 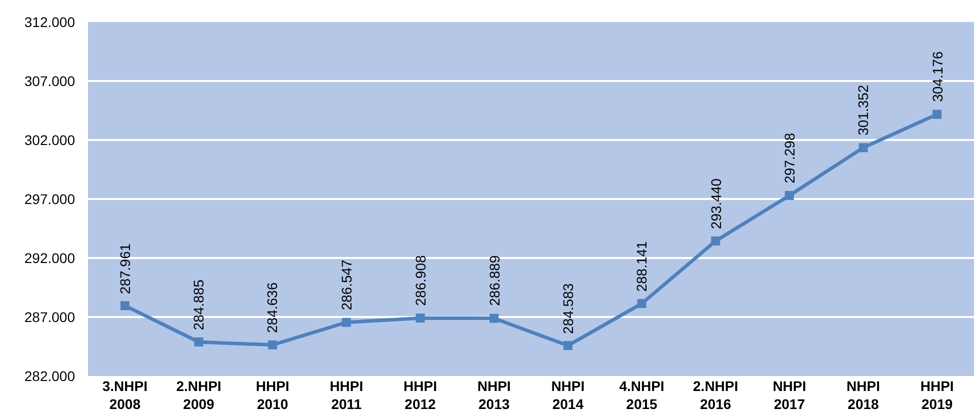 I want to click on x-tick-label: 2.NHPI 2016, so click(x=715, y=395).